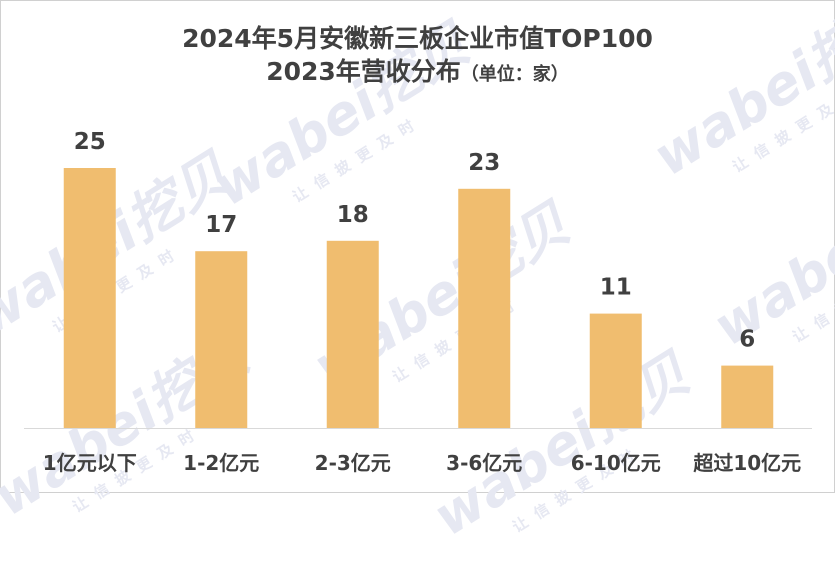 This screenshot has height=569, width=835. I want to click on category-label-5: 6-10亿元, so click(616, 463).